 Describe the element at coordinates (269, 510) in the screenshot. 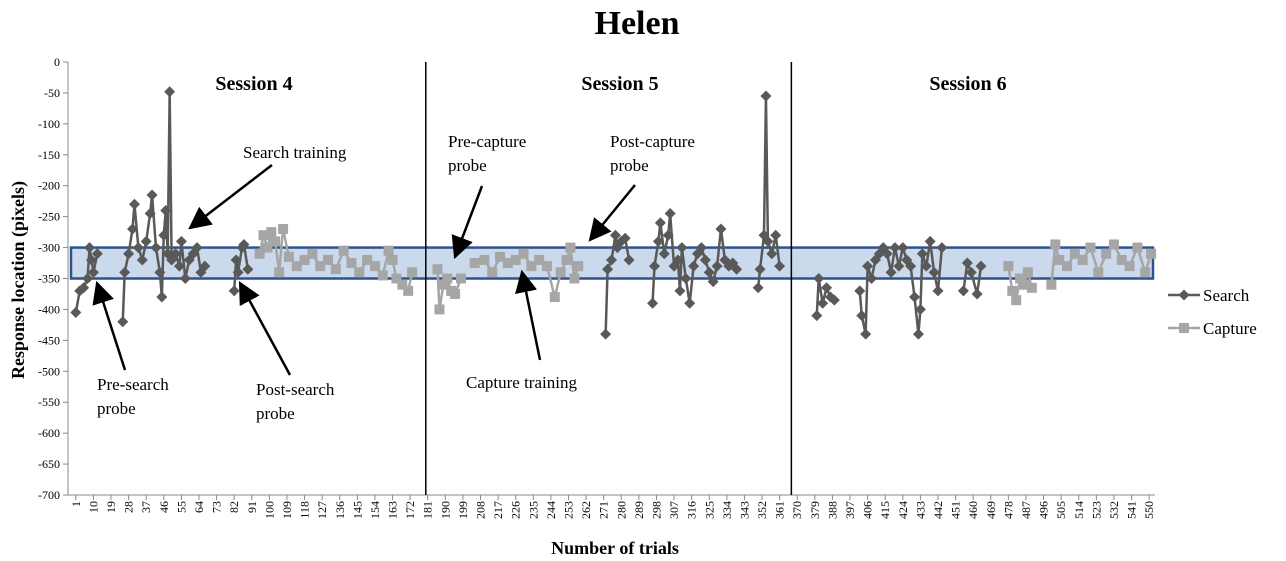

I see `x-tick-label: 100` at that location.